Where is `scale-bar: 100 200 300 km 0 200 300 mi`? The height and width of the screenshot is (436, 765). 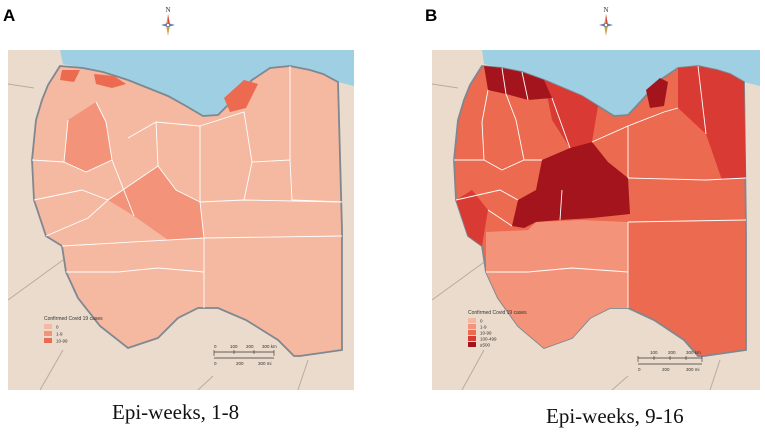 scale-bar: 100 200 300 km 0 200 300 mi is located at coordinates (670, 361).